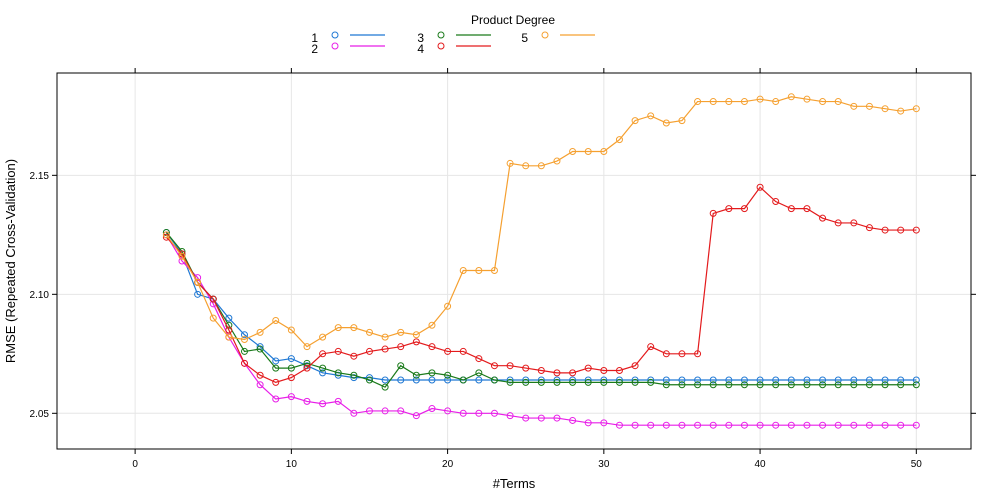 The image size is (1000, 500). Describe the element at coordinates (454, 38) in the screenshot. I see `legend-item-3: 3` at that location.